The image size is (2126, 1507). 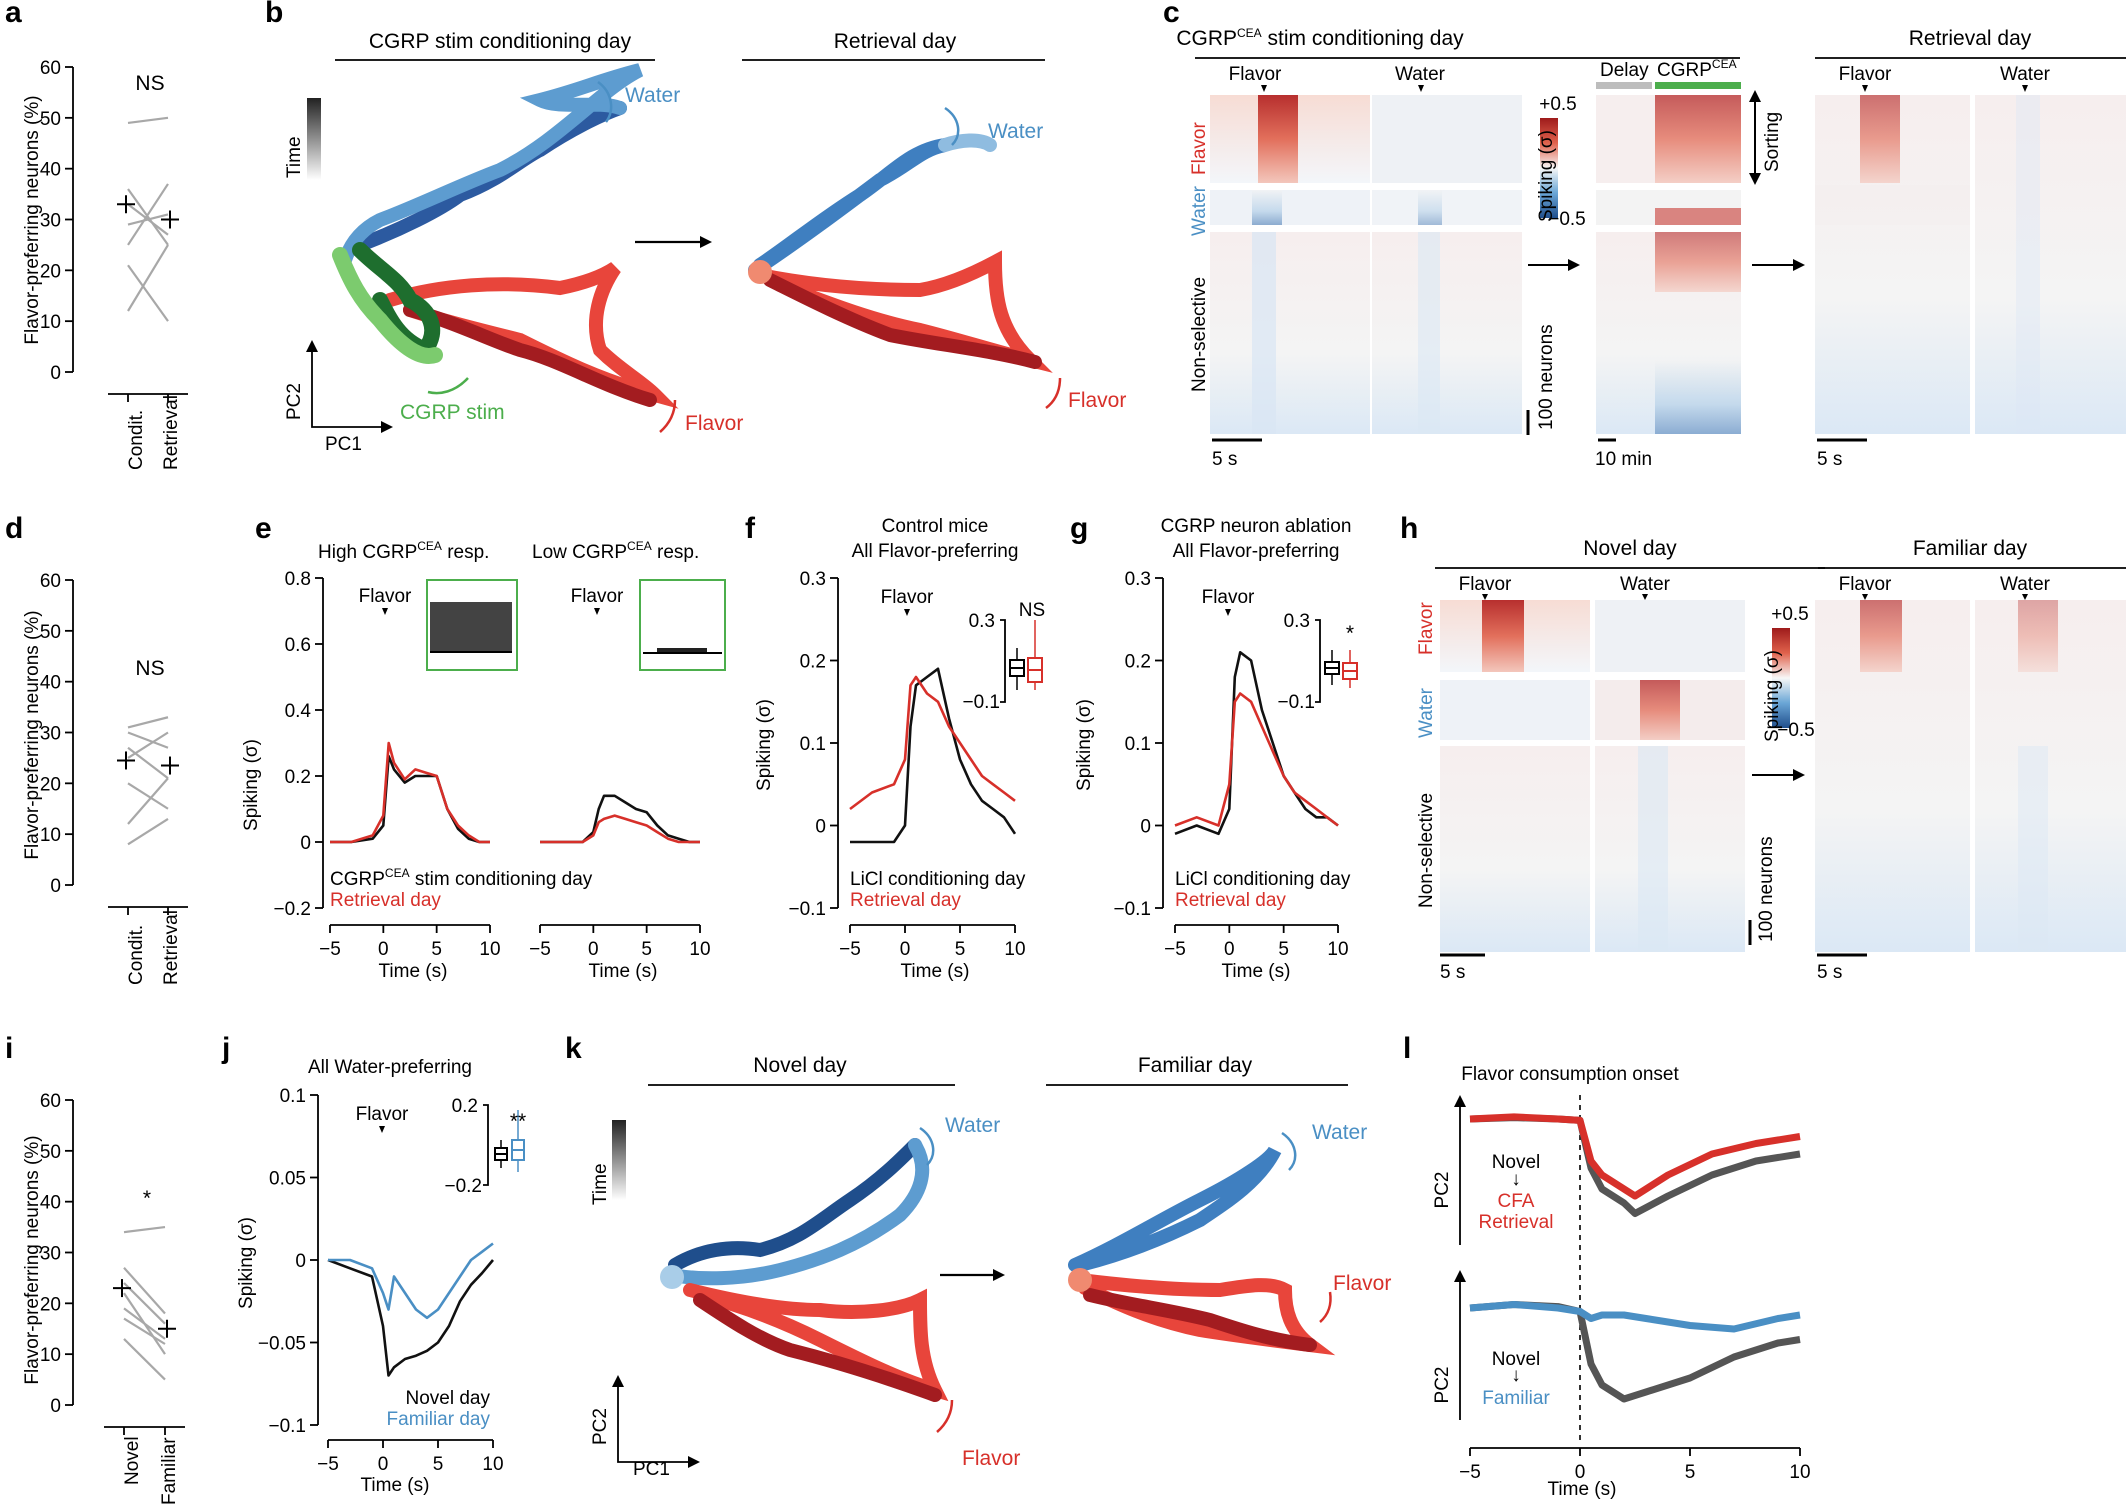 What do you see at coordinates (1970, 548) in the screenshot?
I see `h-header-2: Familiar day` at bounding box center [1970, 548].